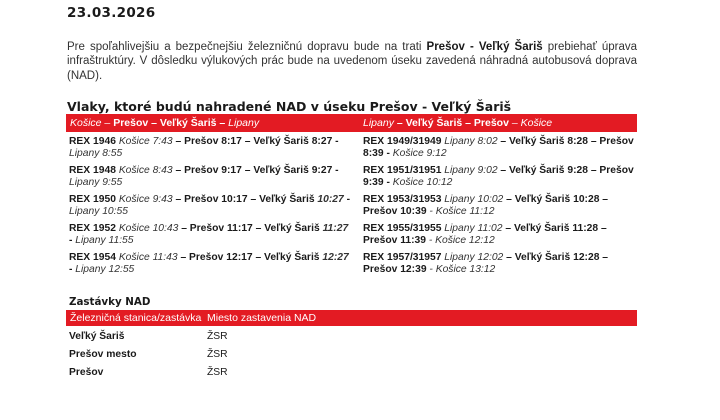  Describe the element at coordinates (94, 170) in the screenshot. I see `text-segment: REX 1948` at that location.